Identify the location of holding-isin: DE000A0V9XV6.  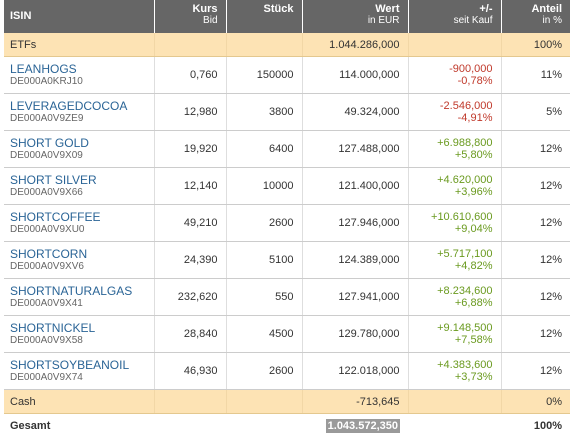
(47, 266).